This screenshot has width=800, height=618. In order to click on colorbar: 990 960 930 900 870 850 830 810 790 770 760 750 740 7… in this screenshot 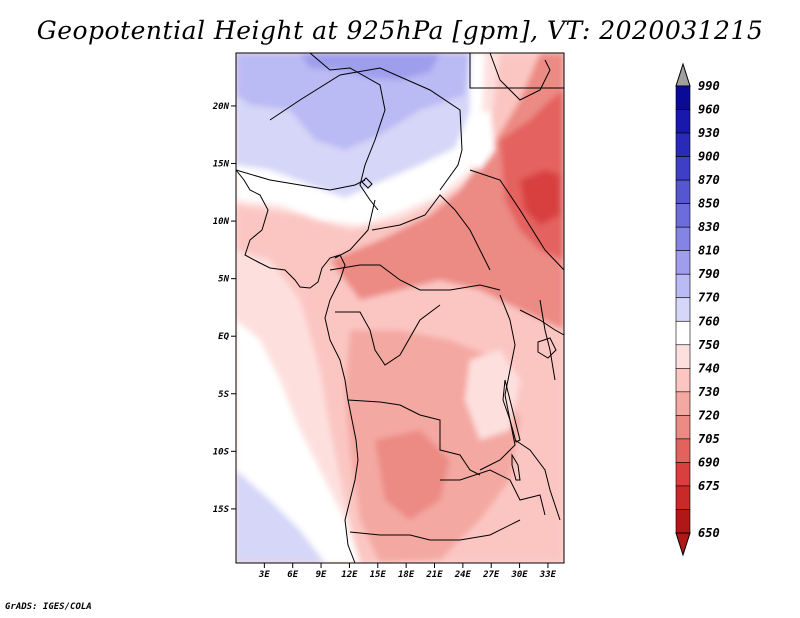, I will do `click(697, 309)`.